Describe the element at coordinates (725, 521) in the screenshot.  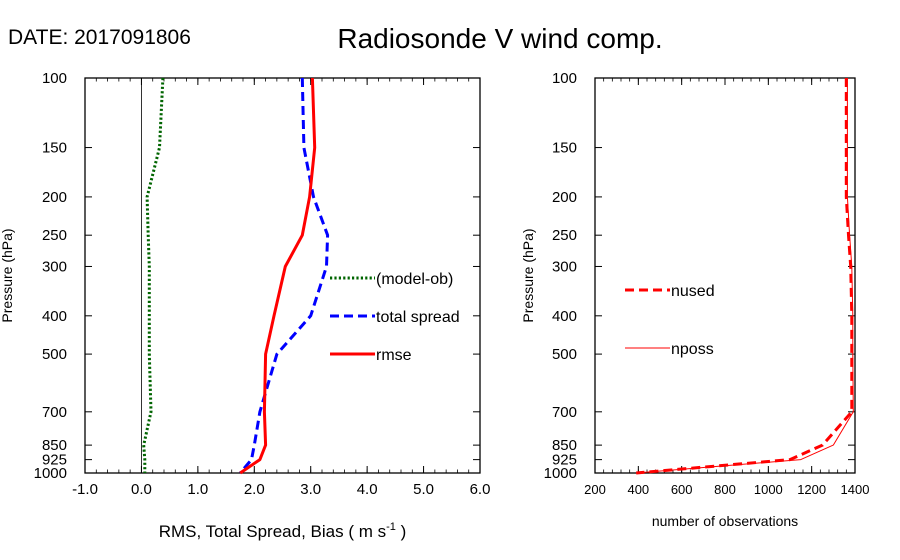
I see `right-x-axis-label: number of observations` at that location.